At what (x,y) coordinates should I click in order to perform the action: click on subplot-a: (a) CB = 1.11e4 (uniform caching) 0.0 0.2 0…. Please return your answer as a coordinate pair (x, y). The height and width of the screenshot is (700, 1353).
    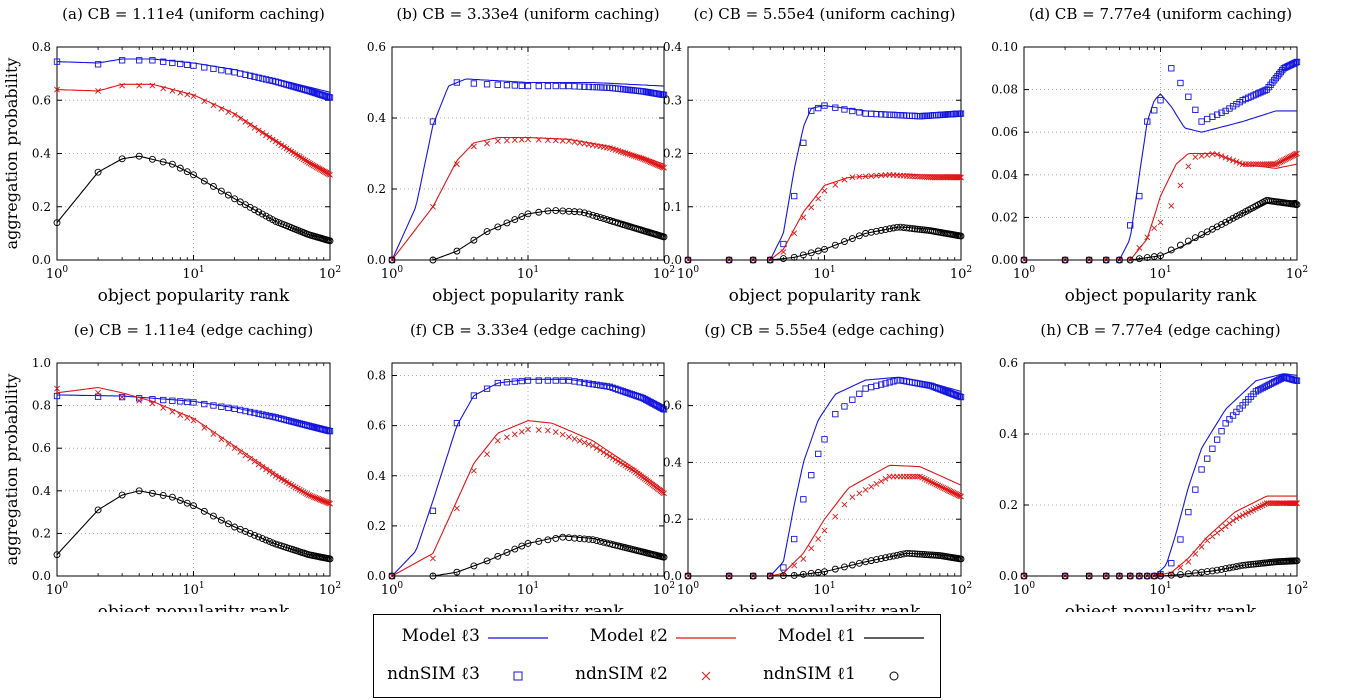
    Looking at the image, I should click on (171, 155).